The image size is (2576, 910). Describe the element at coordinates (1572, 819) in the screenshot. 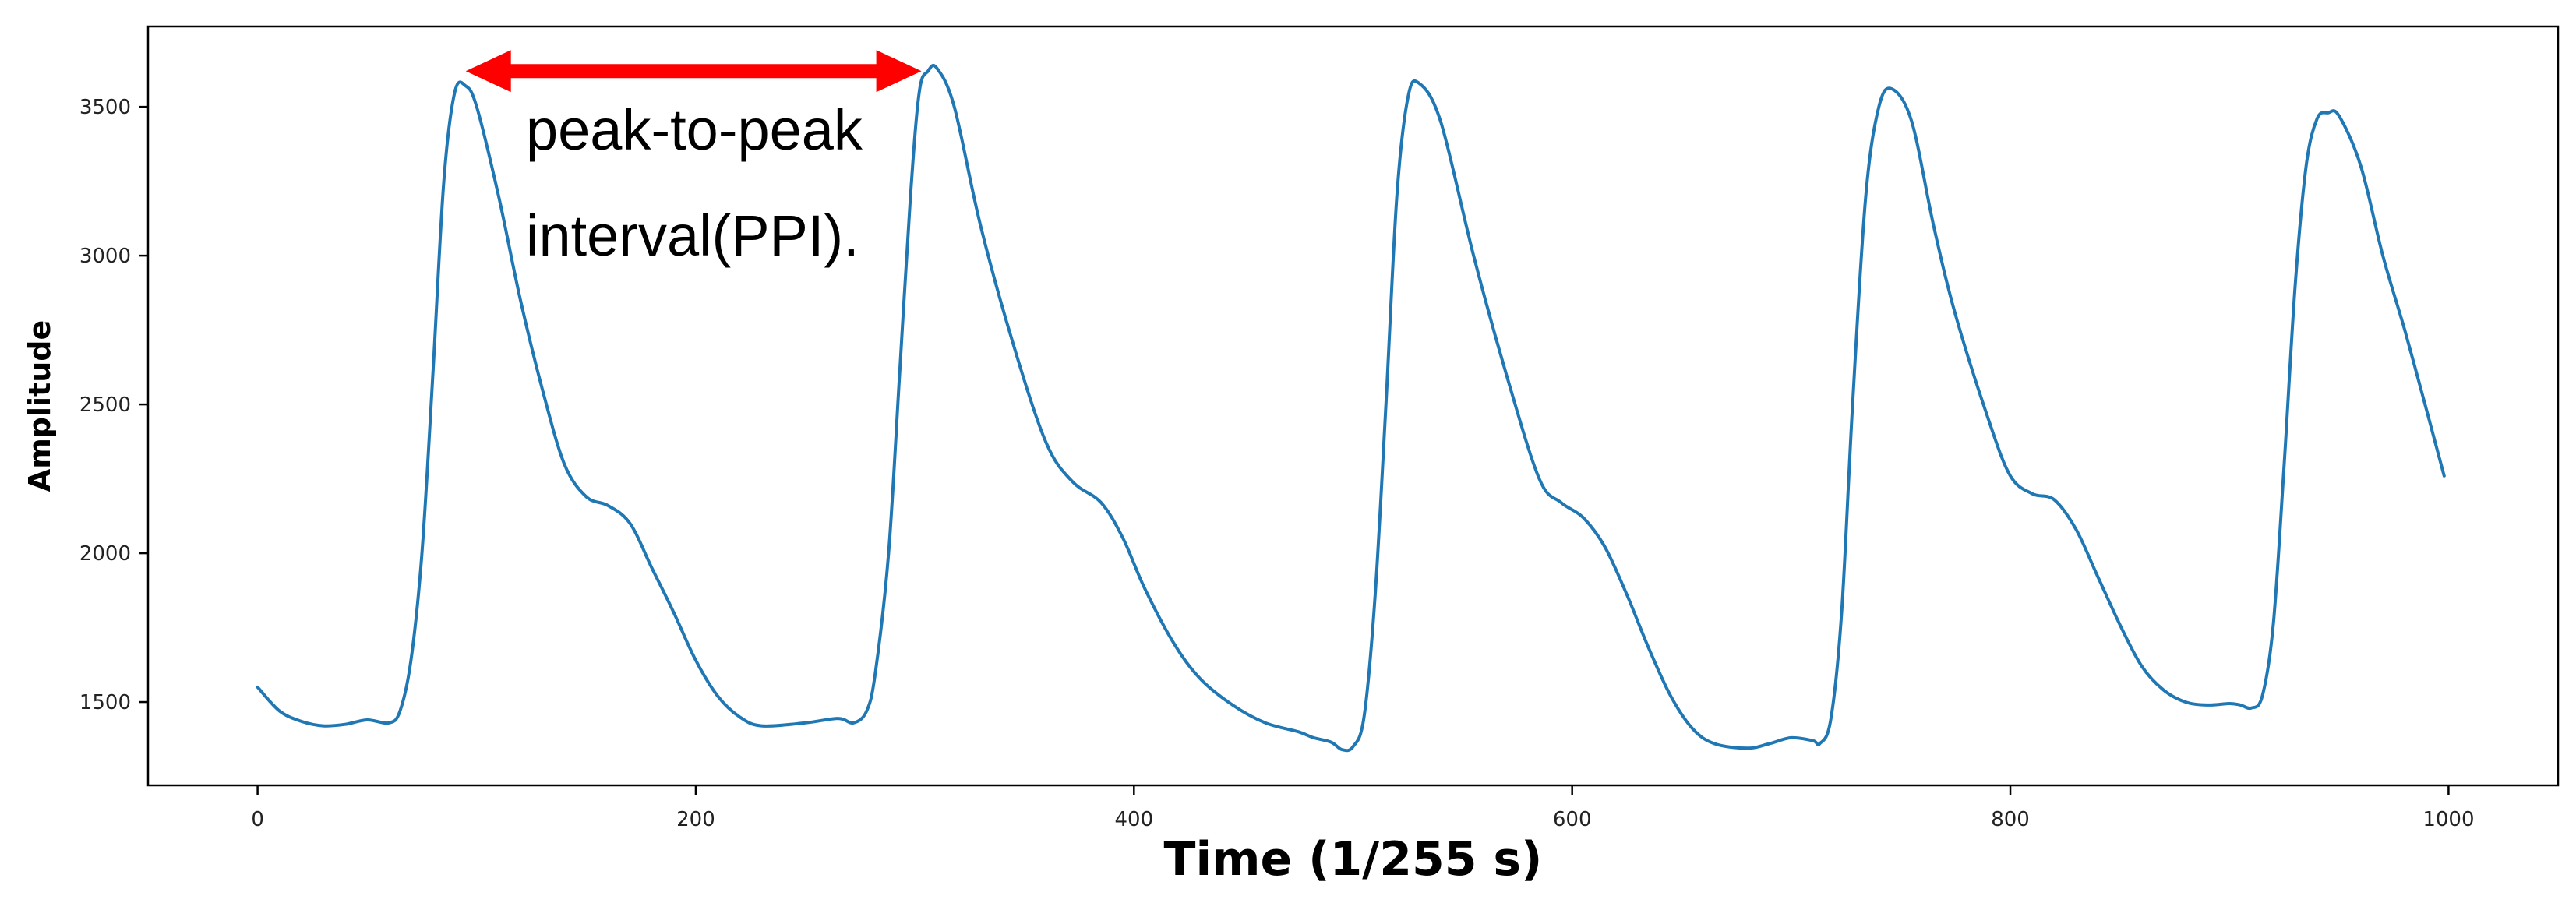

I see `x-tick-label: 600` at that location.